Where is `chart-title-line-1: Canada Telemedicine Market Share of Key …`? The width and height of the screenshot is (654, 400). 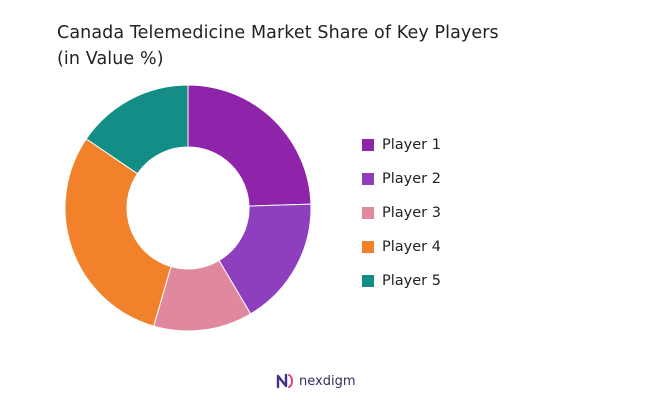
chart-title-line-1: Canada Telemedicine Market Share of Key … is located at coordinates (278, 33).